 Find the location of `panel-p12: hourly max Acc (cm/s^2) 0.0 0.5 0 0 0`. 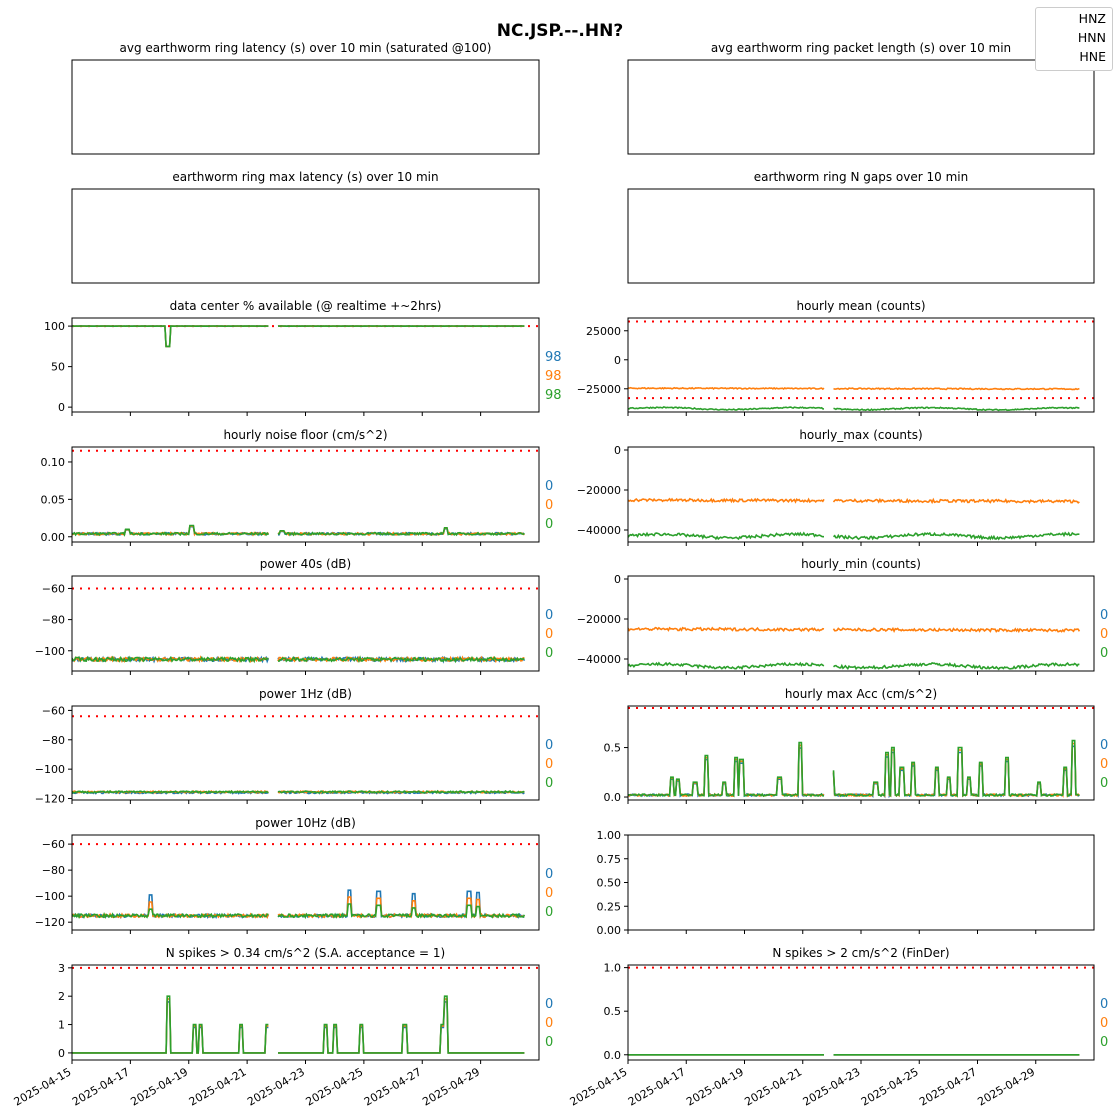

panel-p12: hourly max Acc (cm/s^2) 0.0 0.5 0 0 0 is located at coordinates (856, 745).